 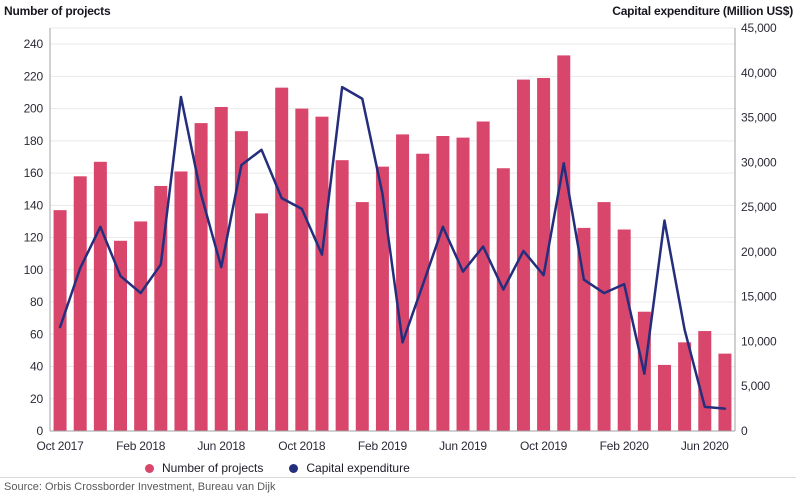 I want to click on legend-item-label: Number of projects, so click(x=213, y=468).